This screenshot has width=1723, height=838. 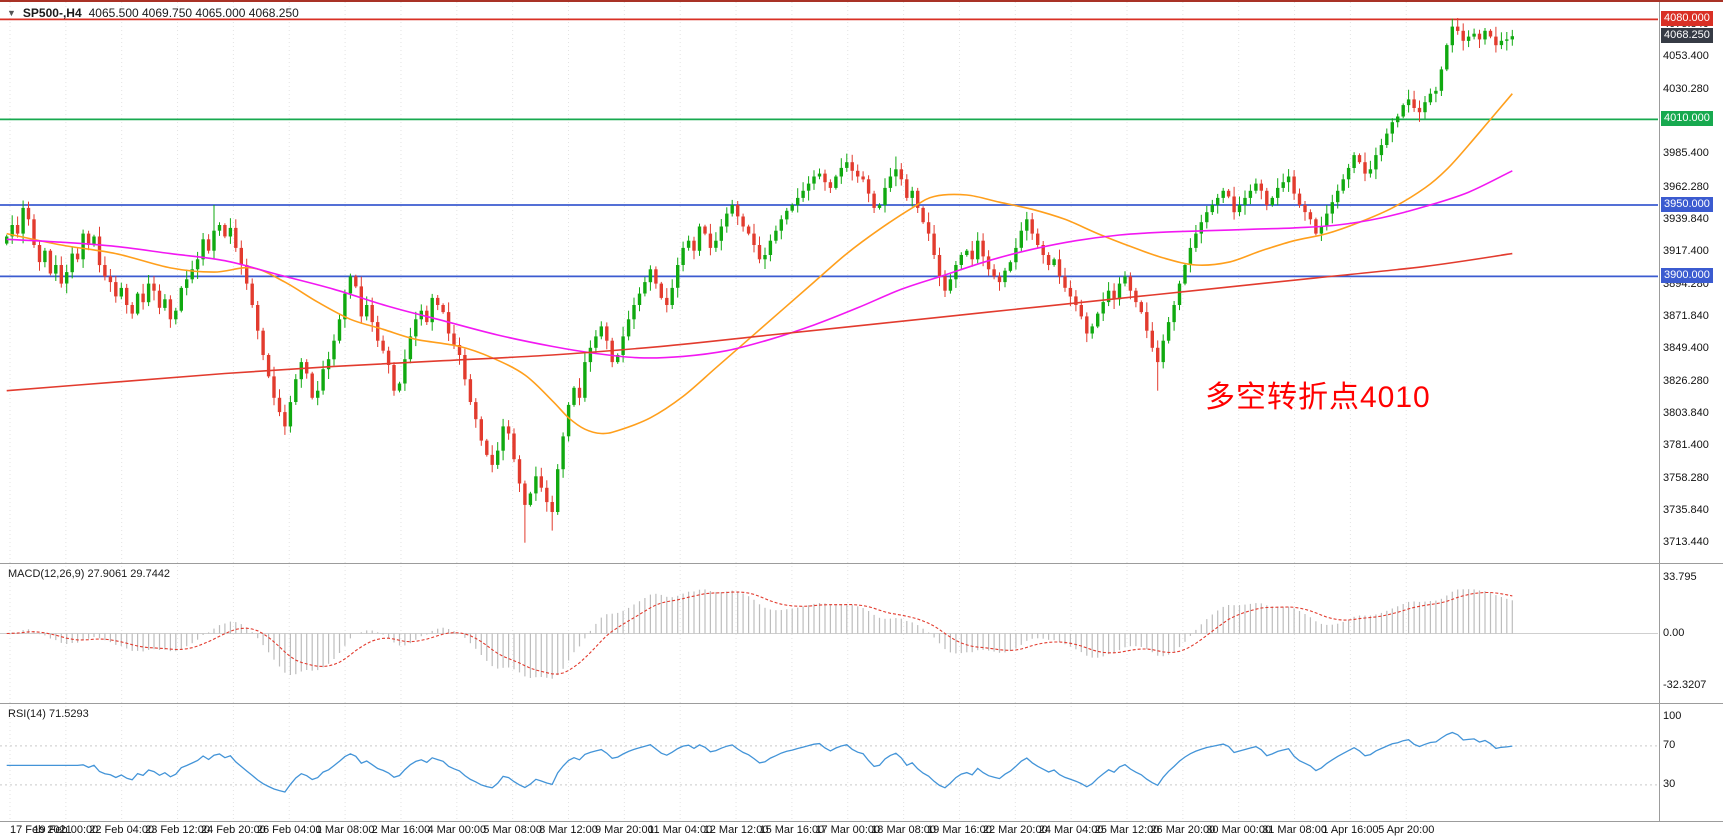 I want to click on time-axis-label: 25 Mar 12:00, so click(x=1127, y=830).